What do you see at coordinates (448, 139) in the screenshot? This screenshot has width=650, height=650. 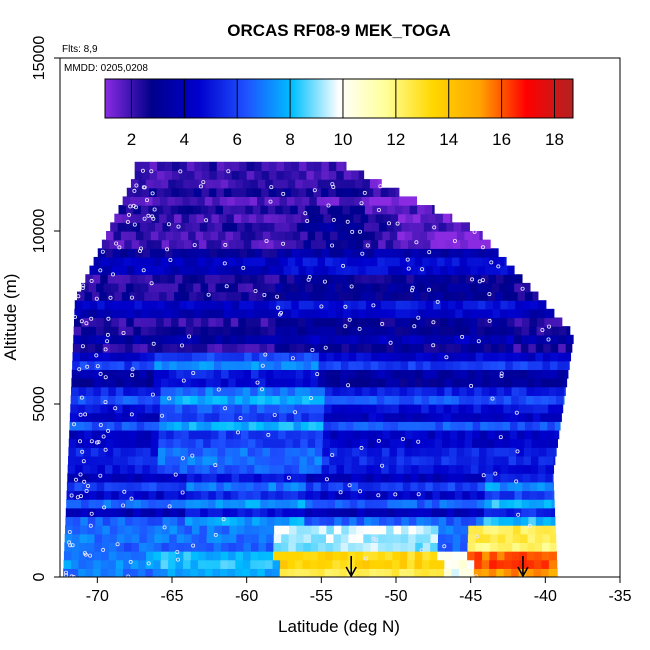 I see `colorbar-tick-label: 14` at bounding box center [448, 139].